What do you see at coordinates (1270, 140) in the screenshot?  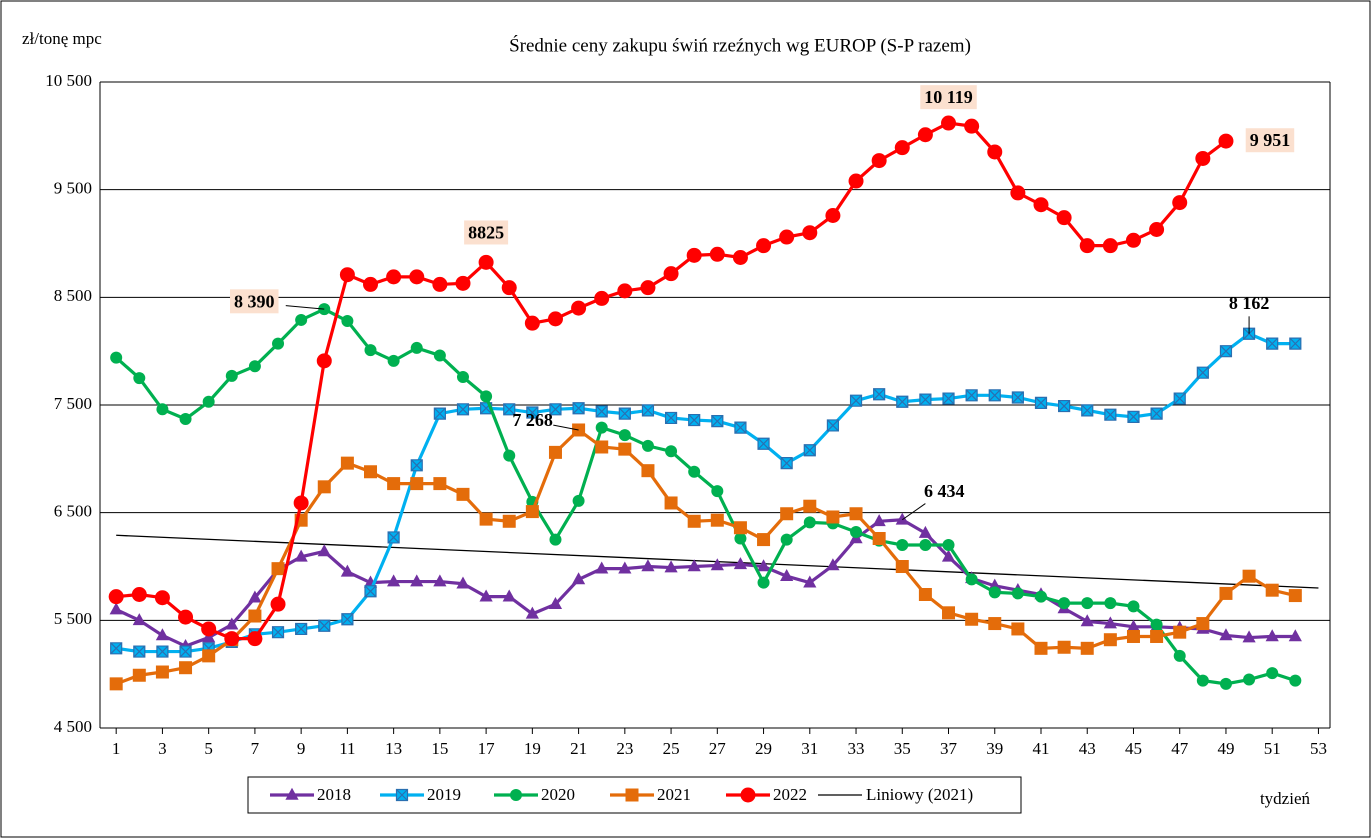 I see `label-background` at bounding box center [1270, 140].